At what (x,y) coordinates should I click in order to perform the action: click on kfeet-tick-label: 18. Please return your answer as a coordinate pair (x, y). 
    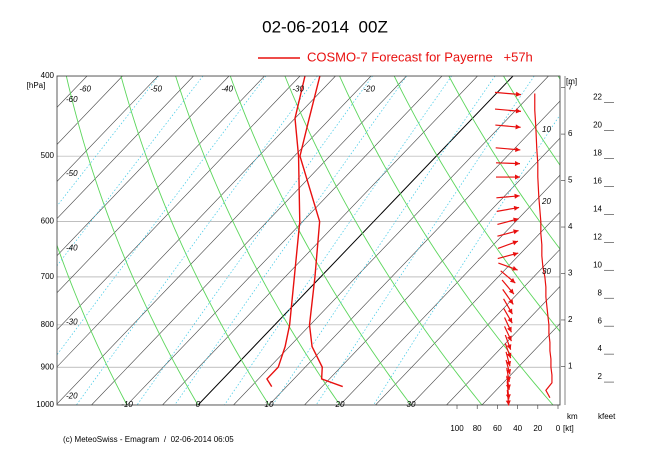
    Looking at the image, I should click on (597, 153).